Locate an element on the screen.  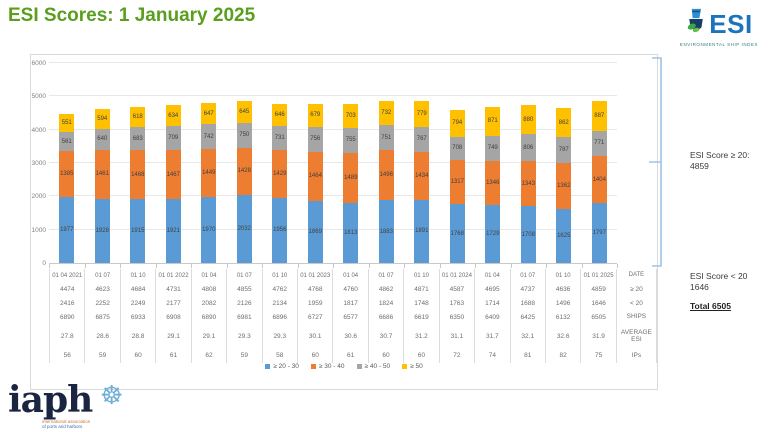
bar-value-label: 1385 is located at coordinates (67, 174).